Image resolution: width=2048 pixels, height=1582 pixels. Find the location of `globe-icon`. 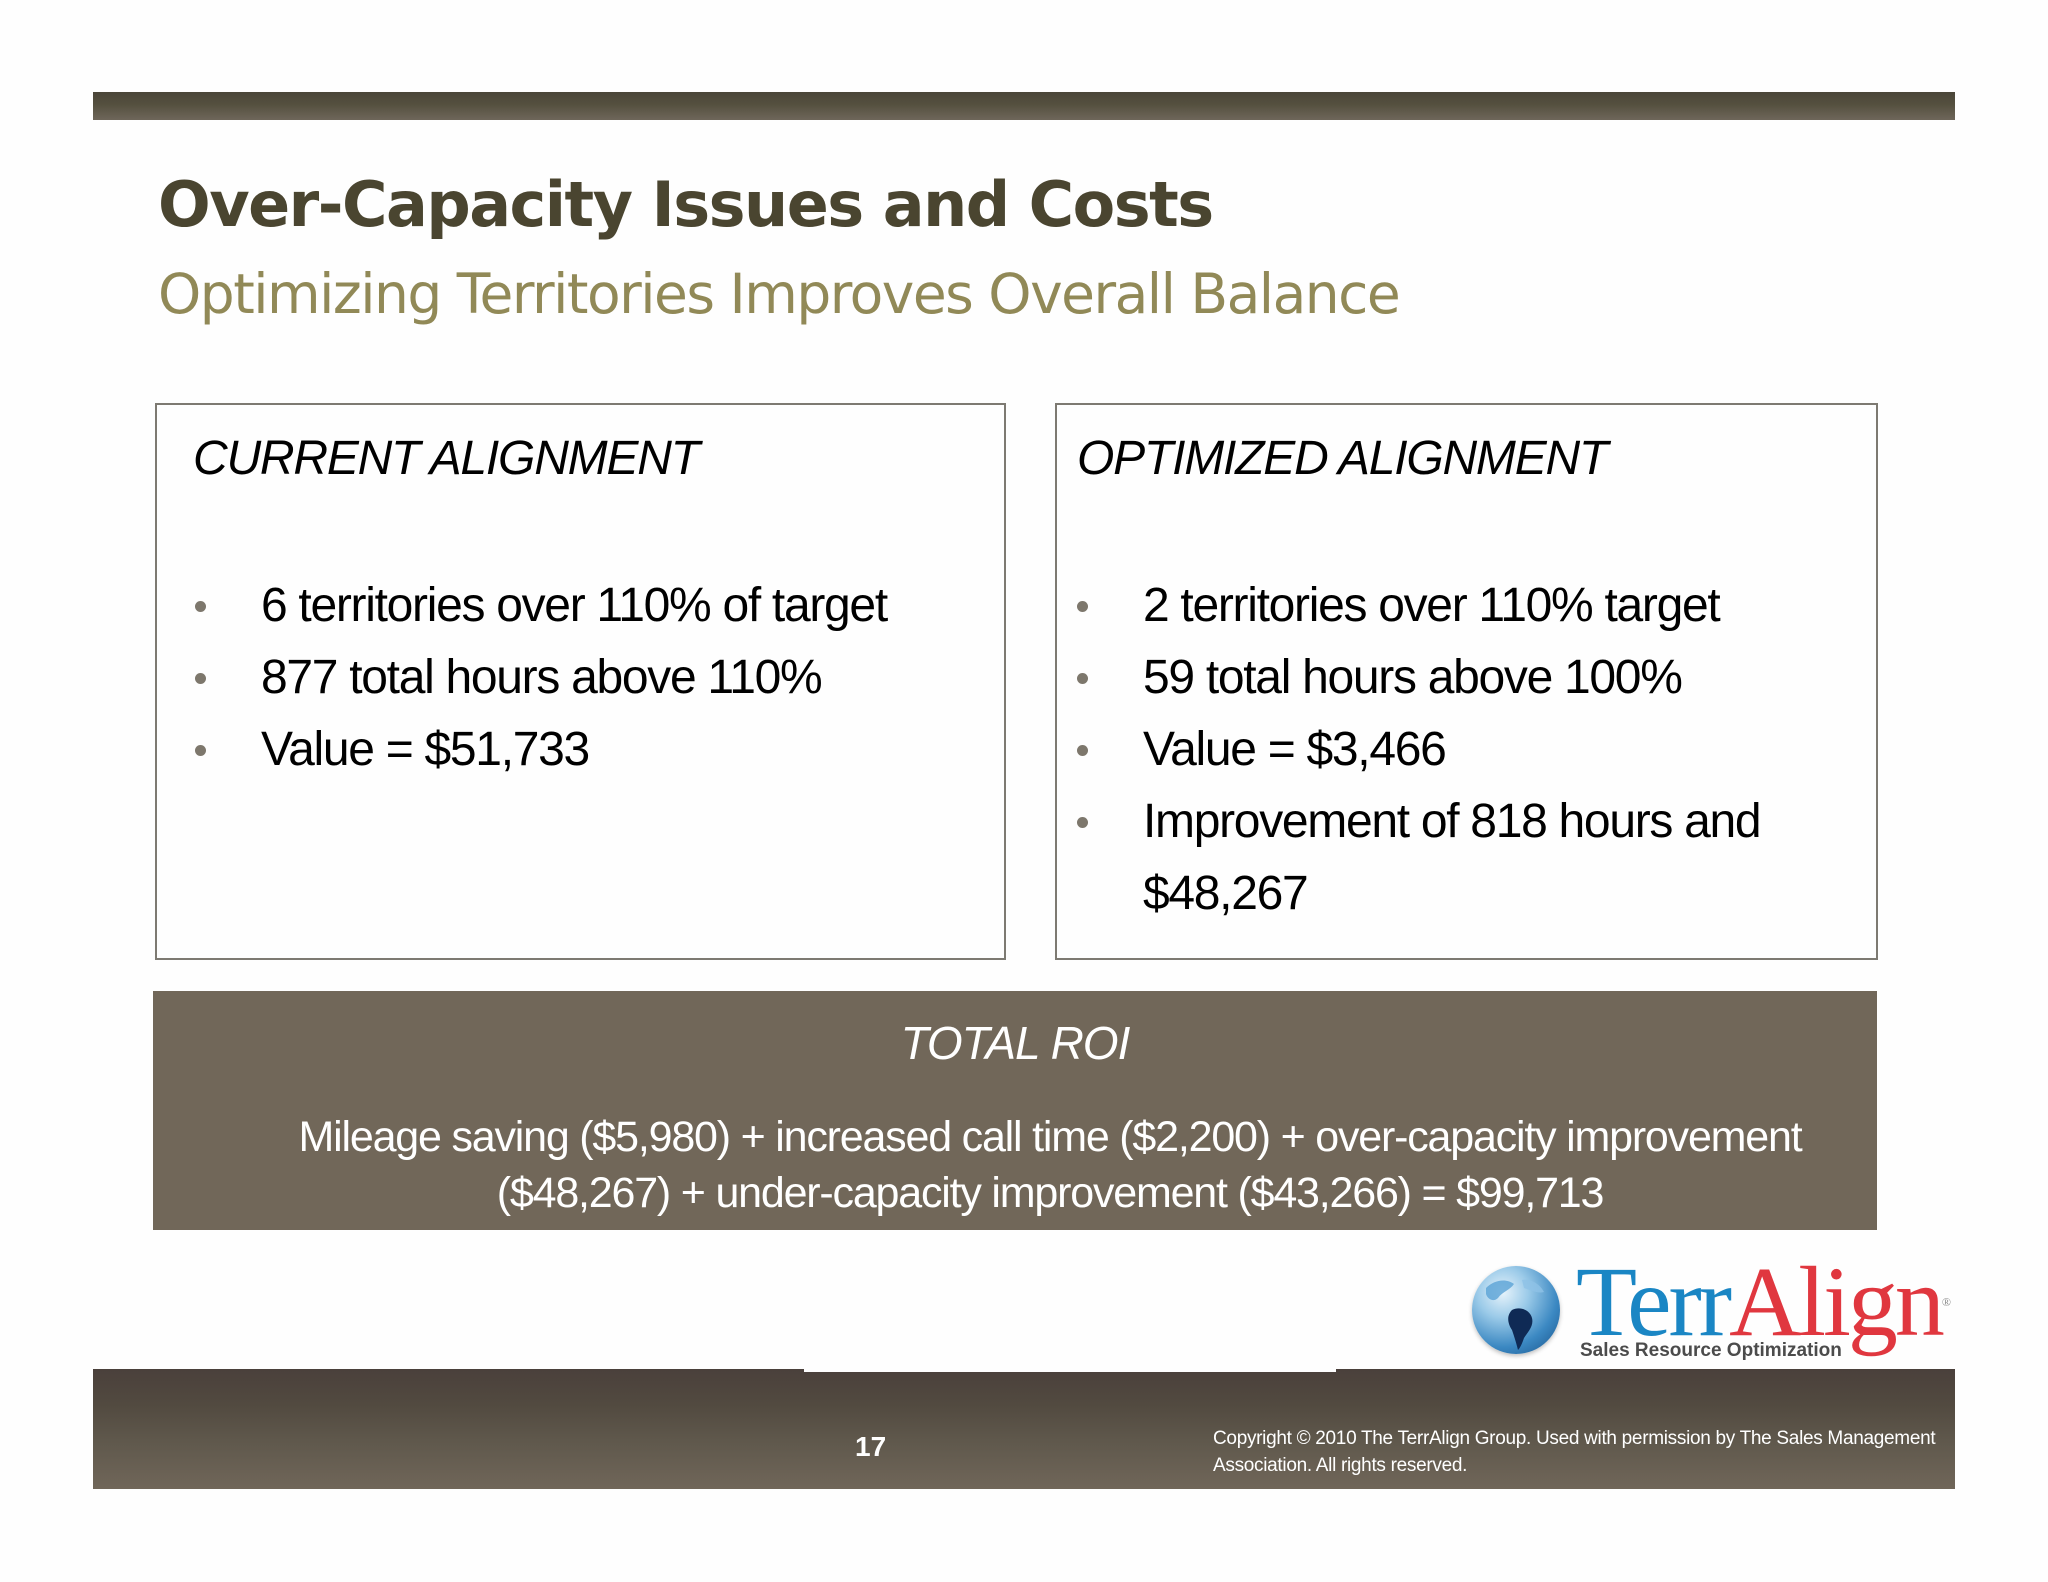

globe-icon is located at coordinates (1516, 1310).